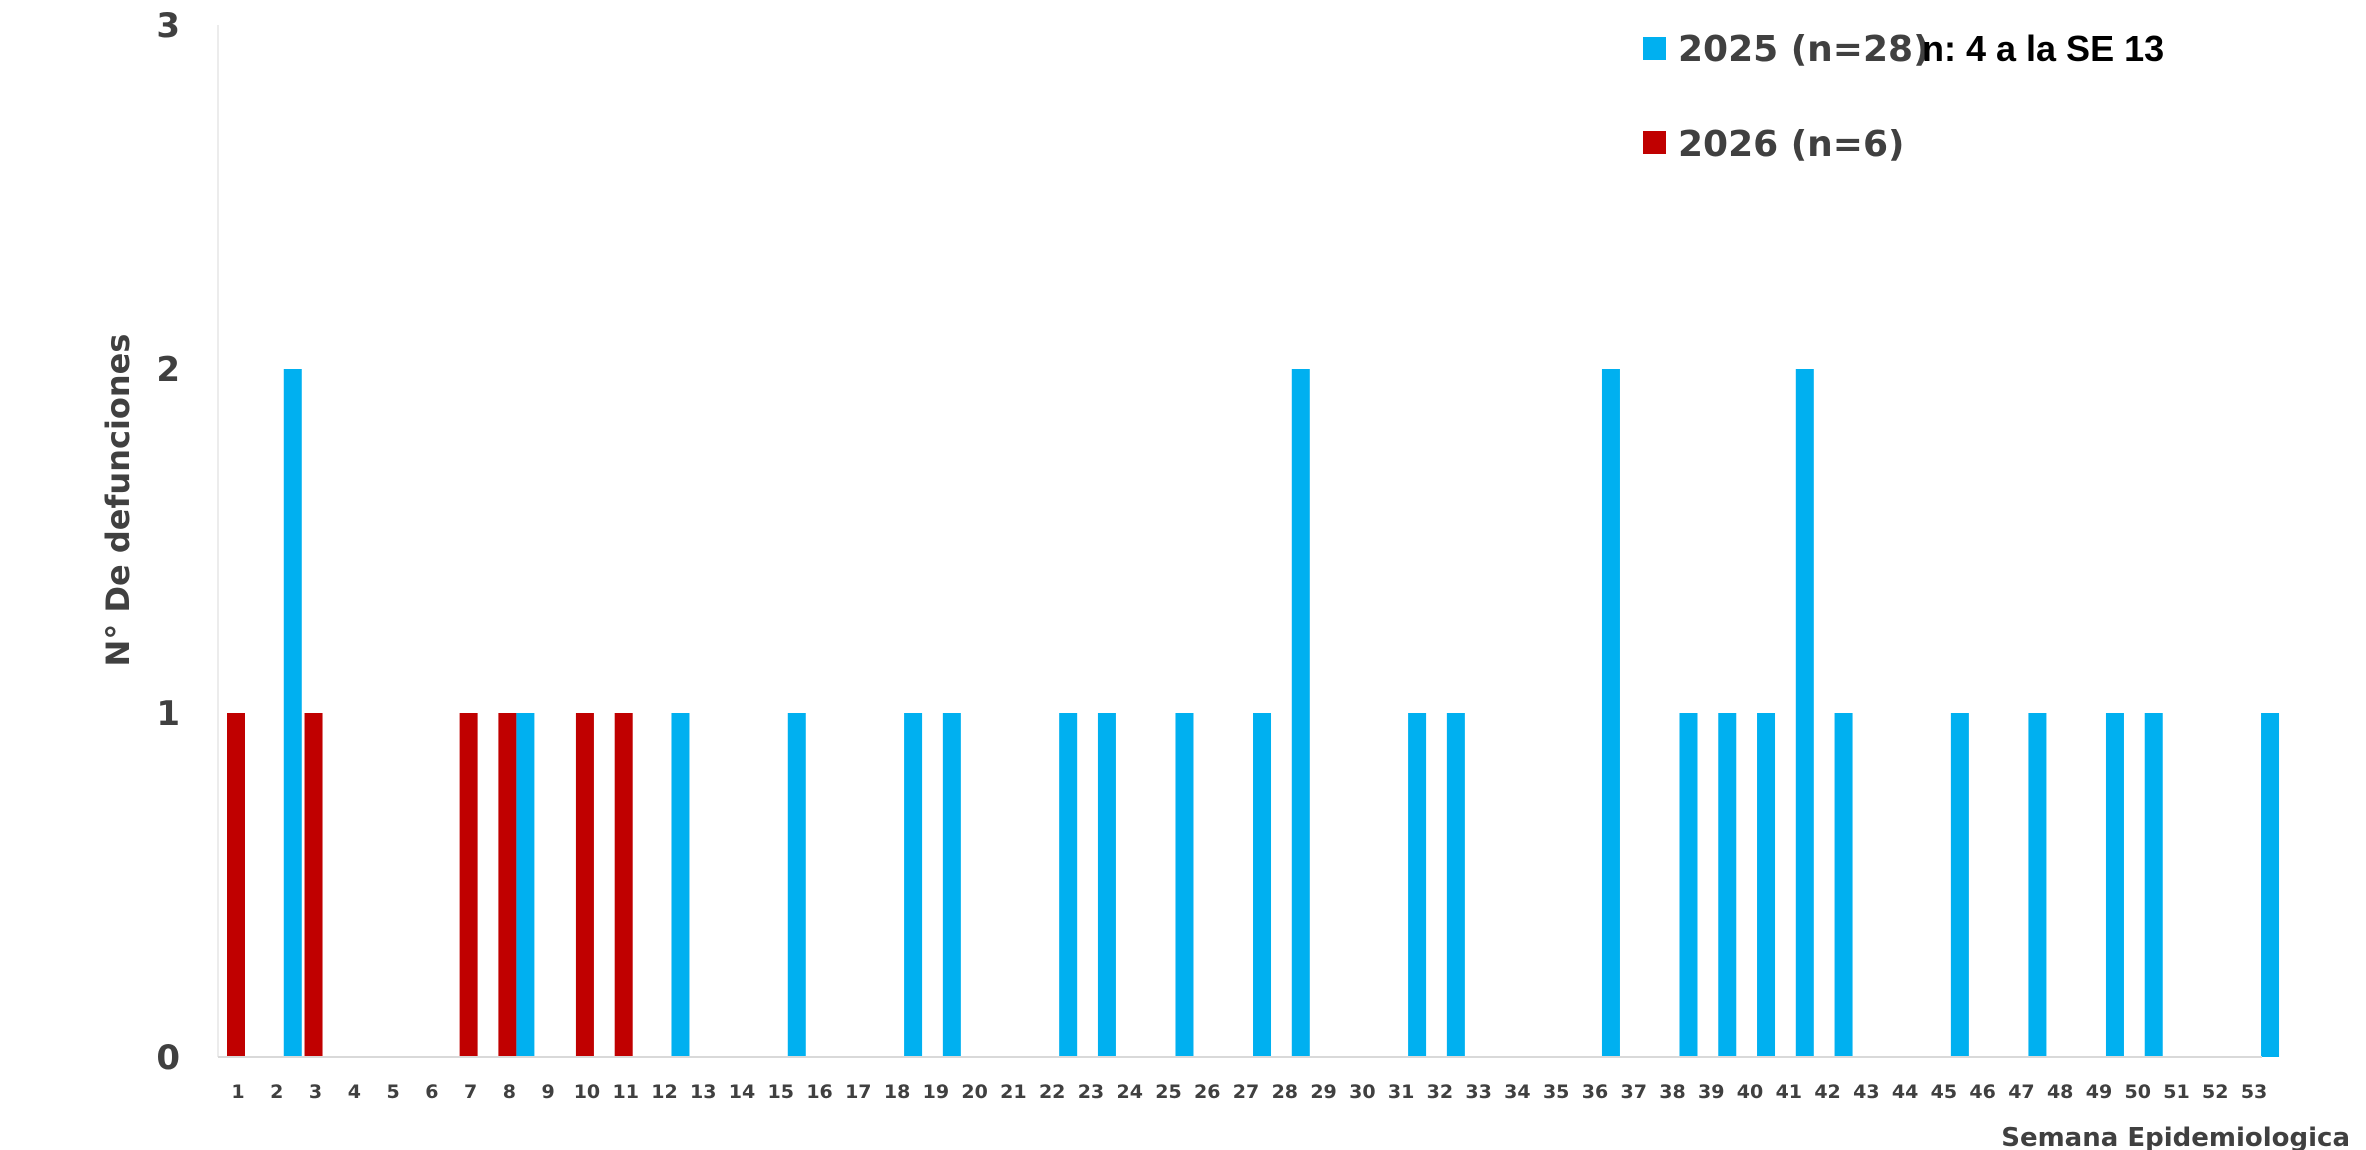  Describe the element at coordinates (168, 714) in the screenshot. I see `y-tick-label: 1` at that location.